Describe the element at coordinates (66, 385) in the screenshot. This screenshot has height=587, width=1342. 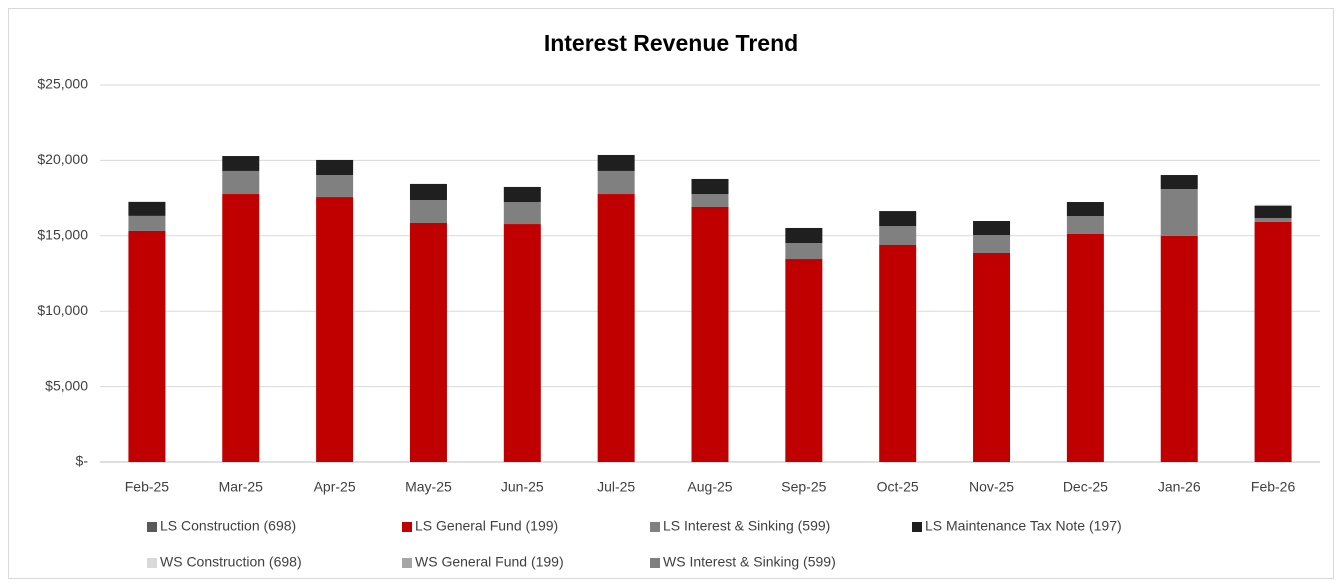
I see `y-tick-label: $5,000` at that location.